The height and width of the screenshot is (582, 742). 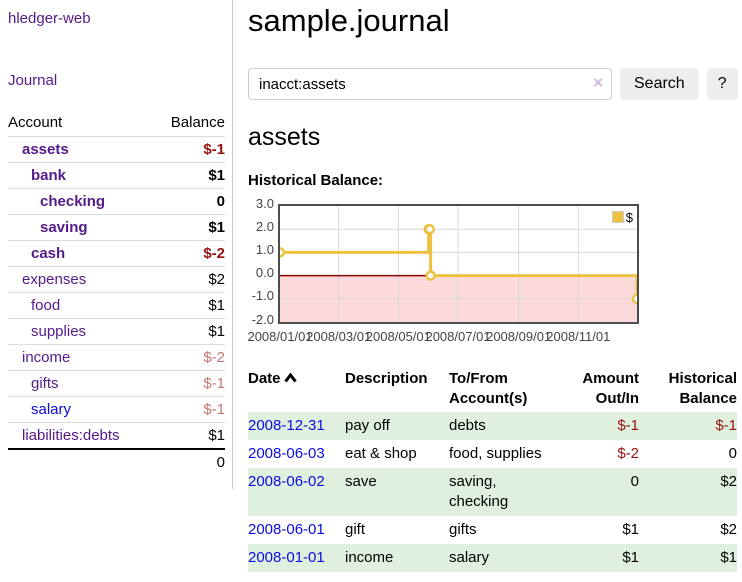 I want to click on account-heading: assets, so click(x=284, y=137).